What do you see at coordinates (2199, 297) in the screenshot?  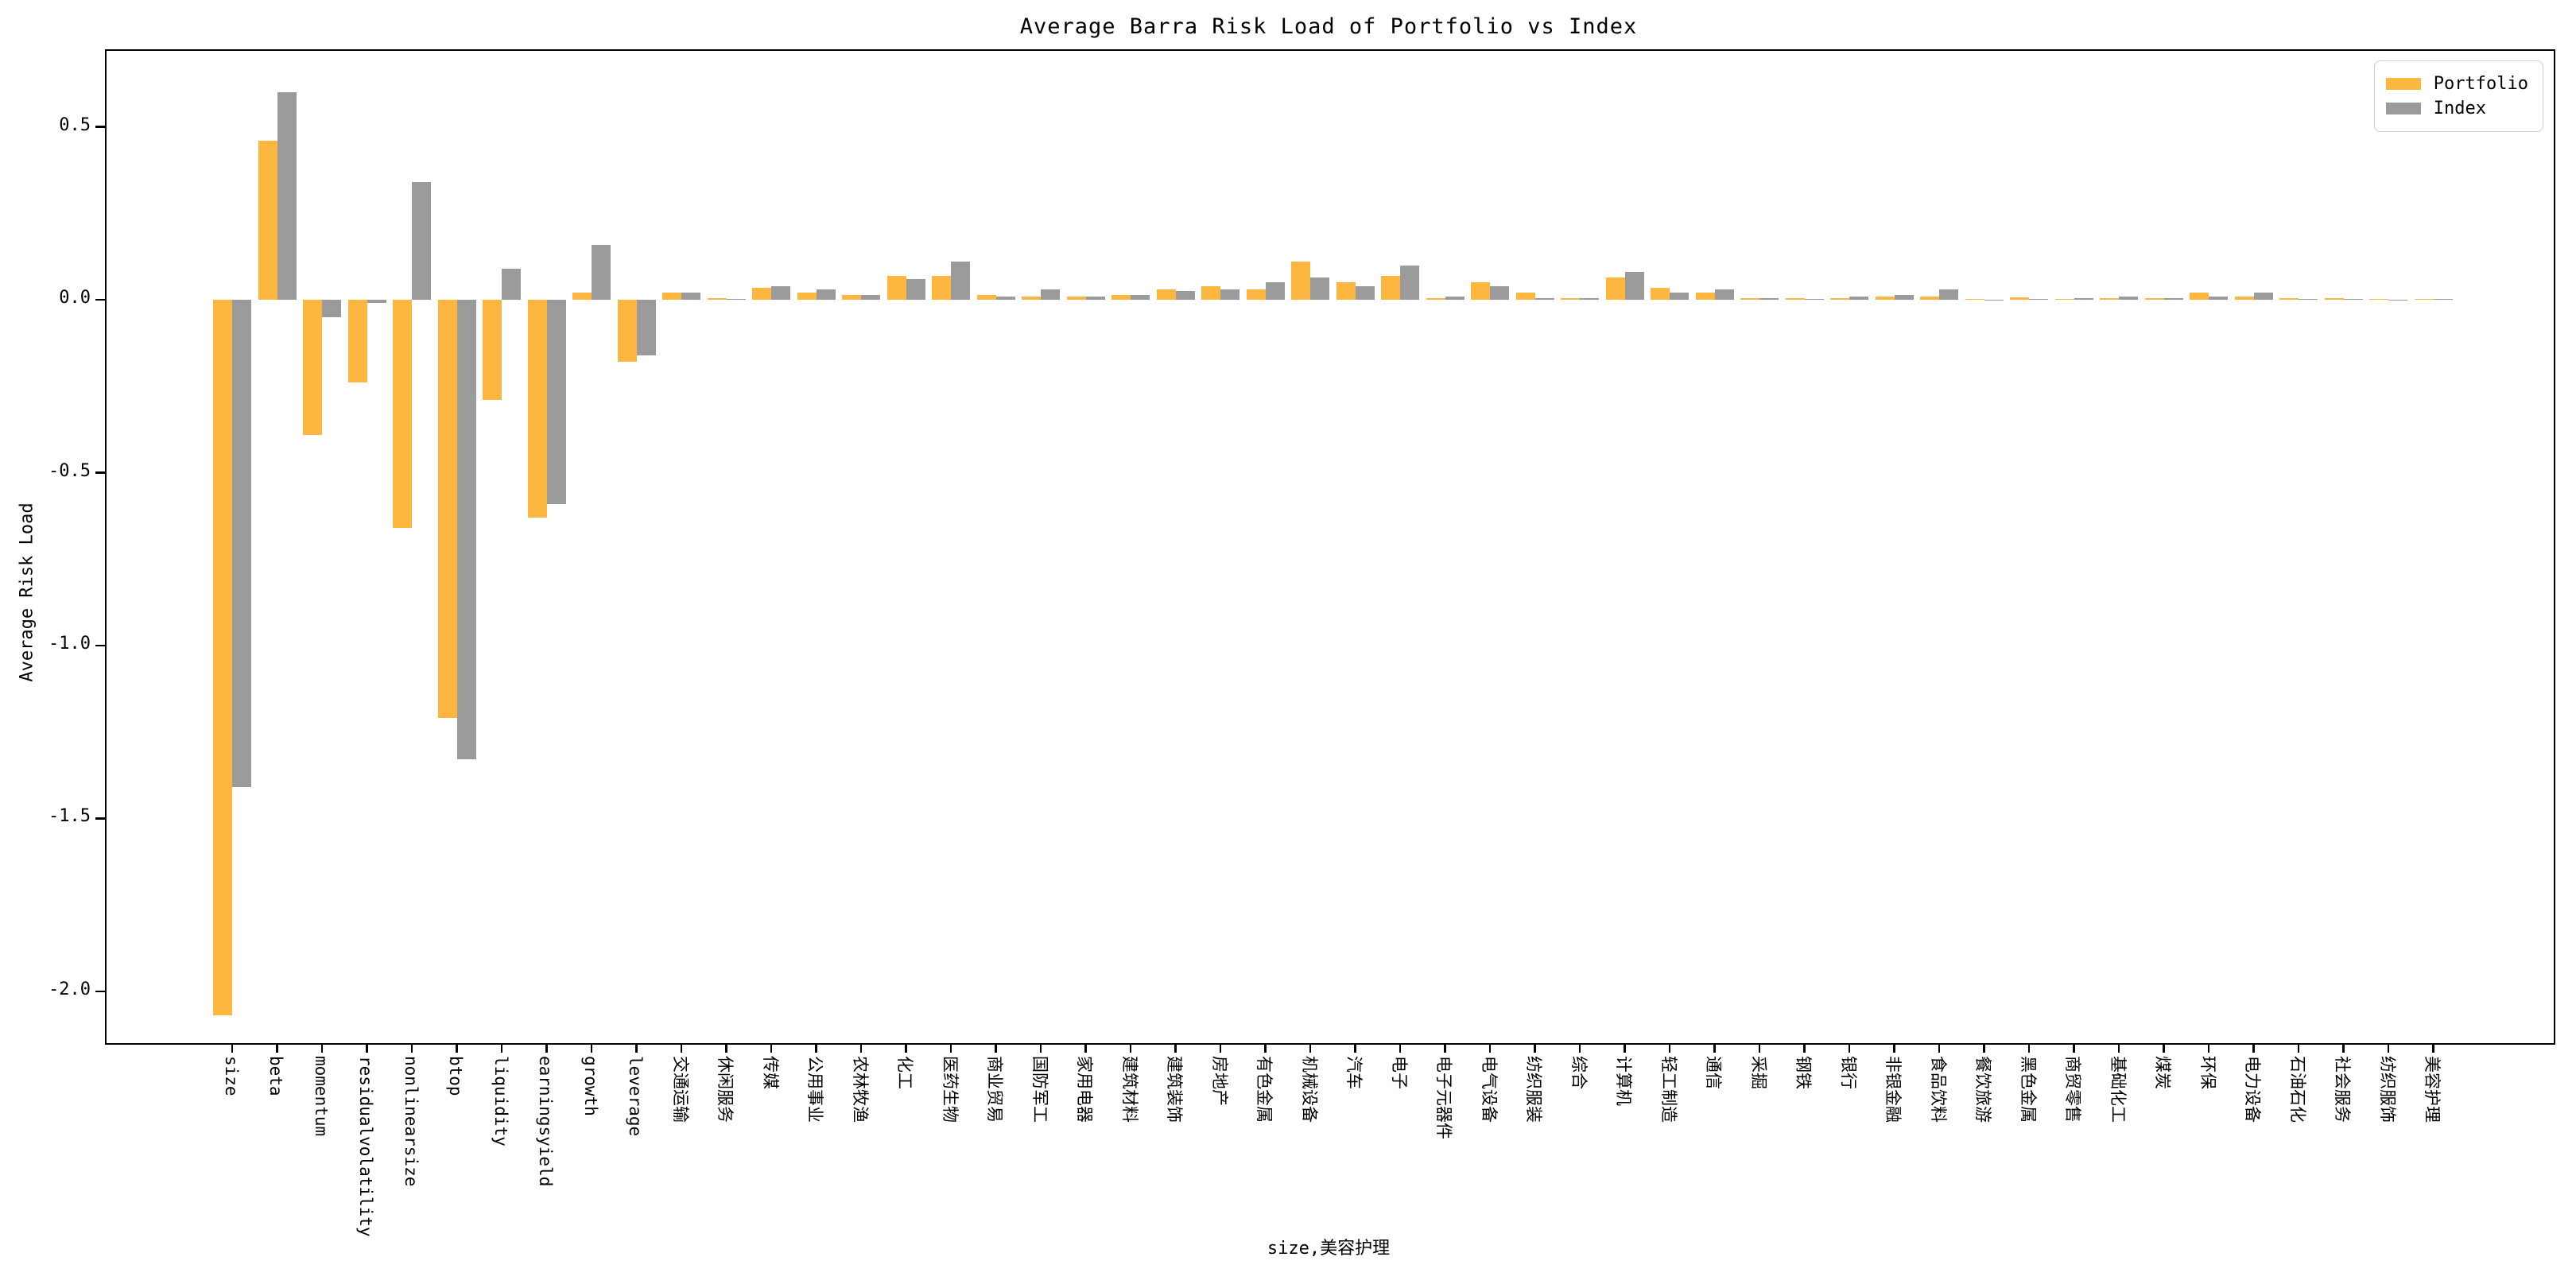 I see `bar-portfolio-环保` at bounding box center [2199, 297].